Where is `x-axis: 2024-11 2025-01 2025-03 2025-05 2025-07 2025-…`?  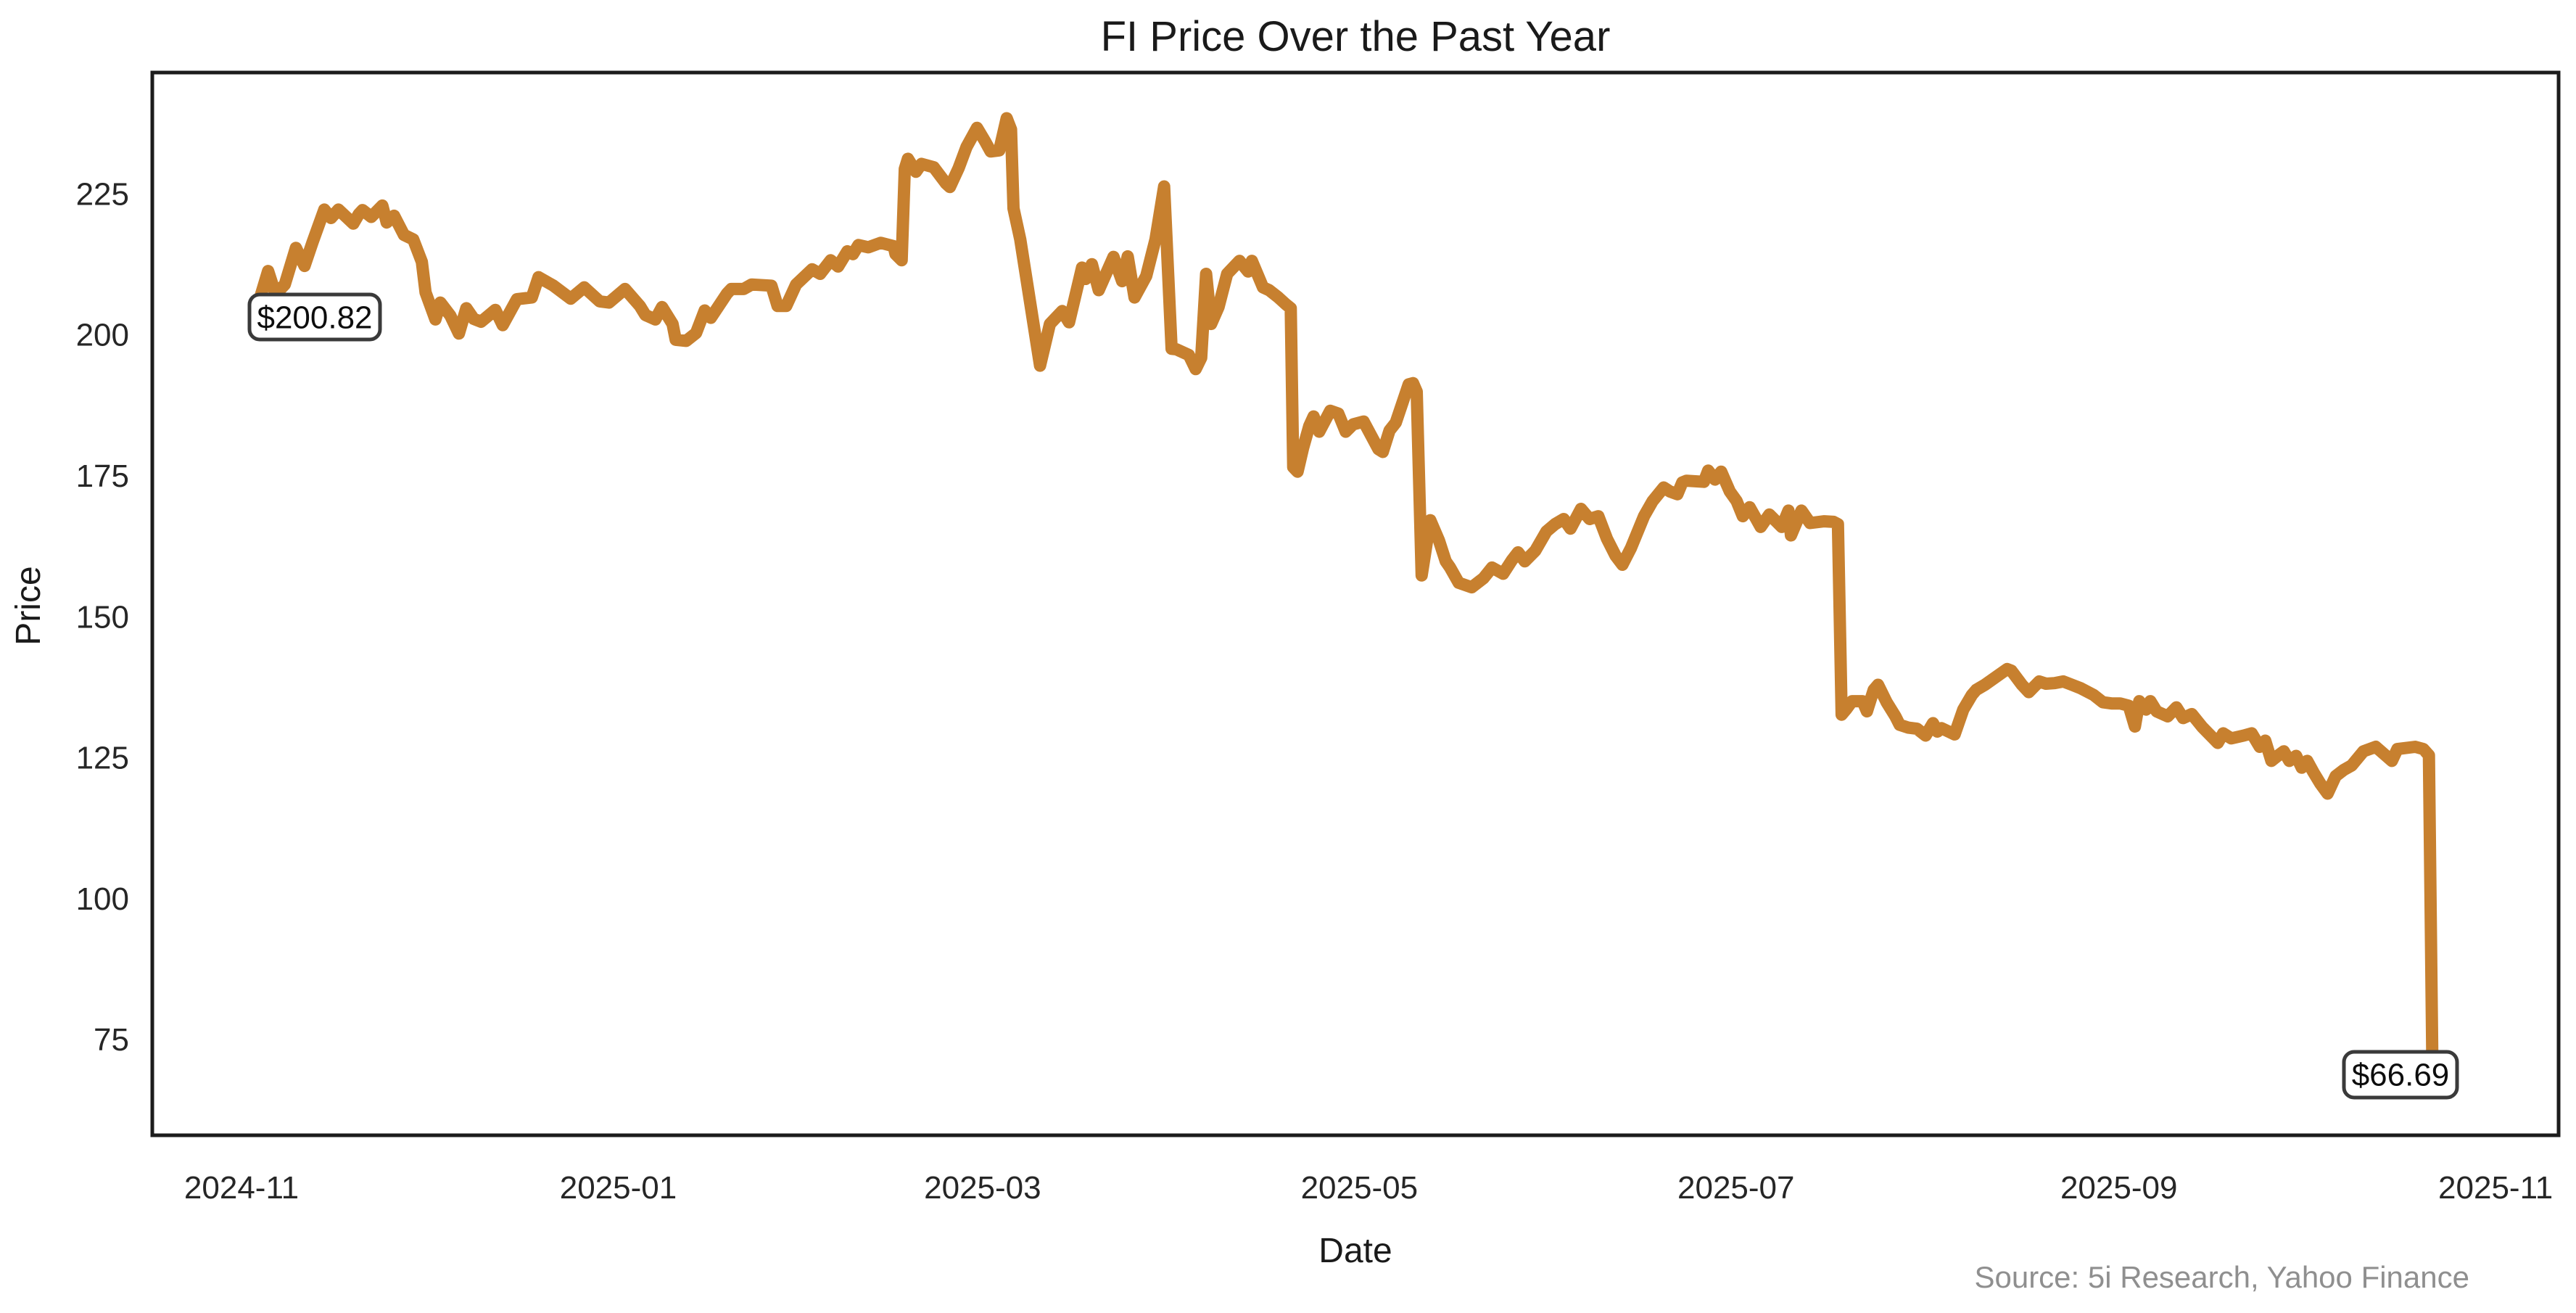
x-axis: 2024-11 2025-01 2025-03 2025-05 2025-07 2025-… is located at coordinates (1368, 1188).